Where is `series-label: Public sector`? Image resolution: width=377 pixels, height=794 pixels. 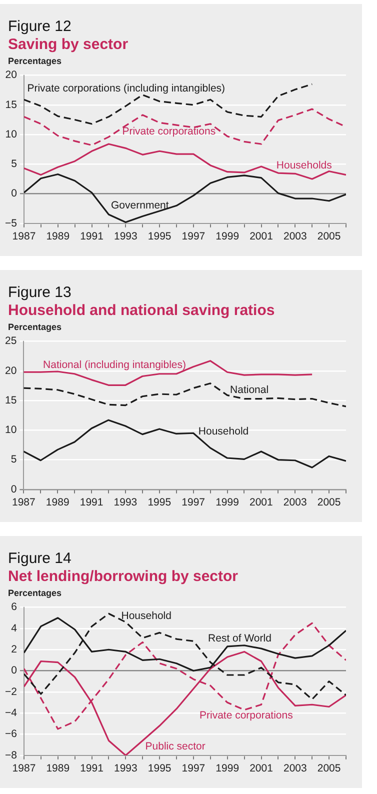 series-label: Public sector is located at coordinates (175, 746).